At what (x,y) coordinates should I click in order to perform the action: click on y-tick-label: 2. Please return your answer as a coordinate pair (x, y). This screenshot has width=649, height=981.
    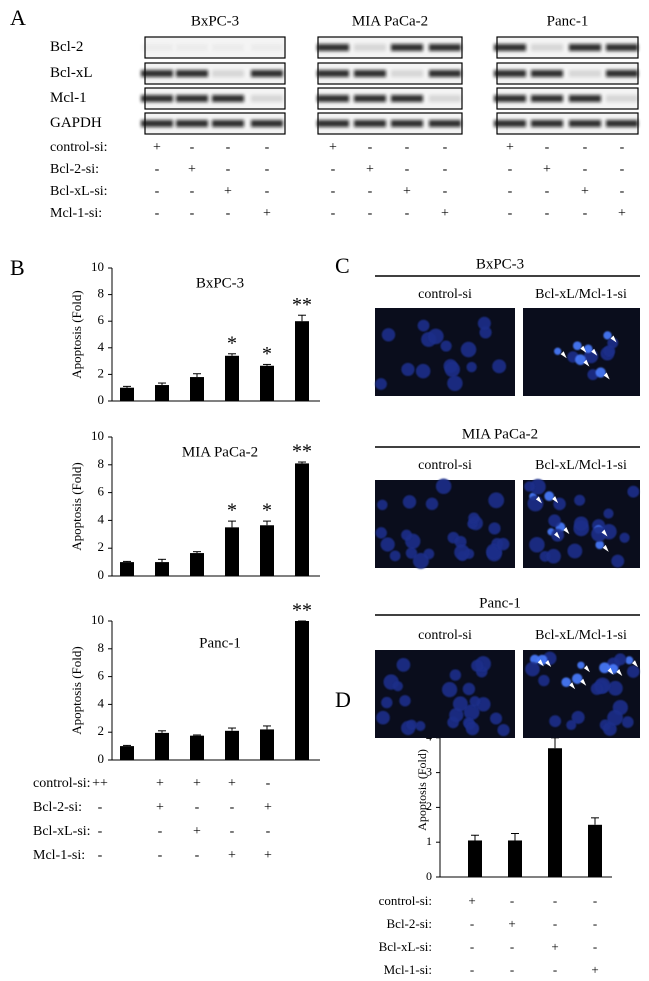
    Looking at the image, I should click on (429, 806).